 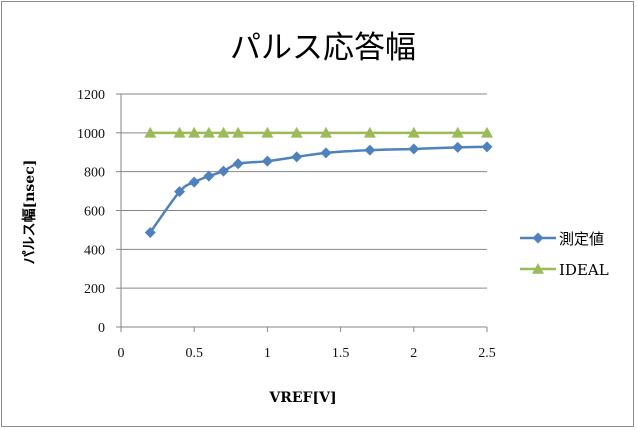 I want to click on legend-label: IDEAL, so click(x=584, y=270).